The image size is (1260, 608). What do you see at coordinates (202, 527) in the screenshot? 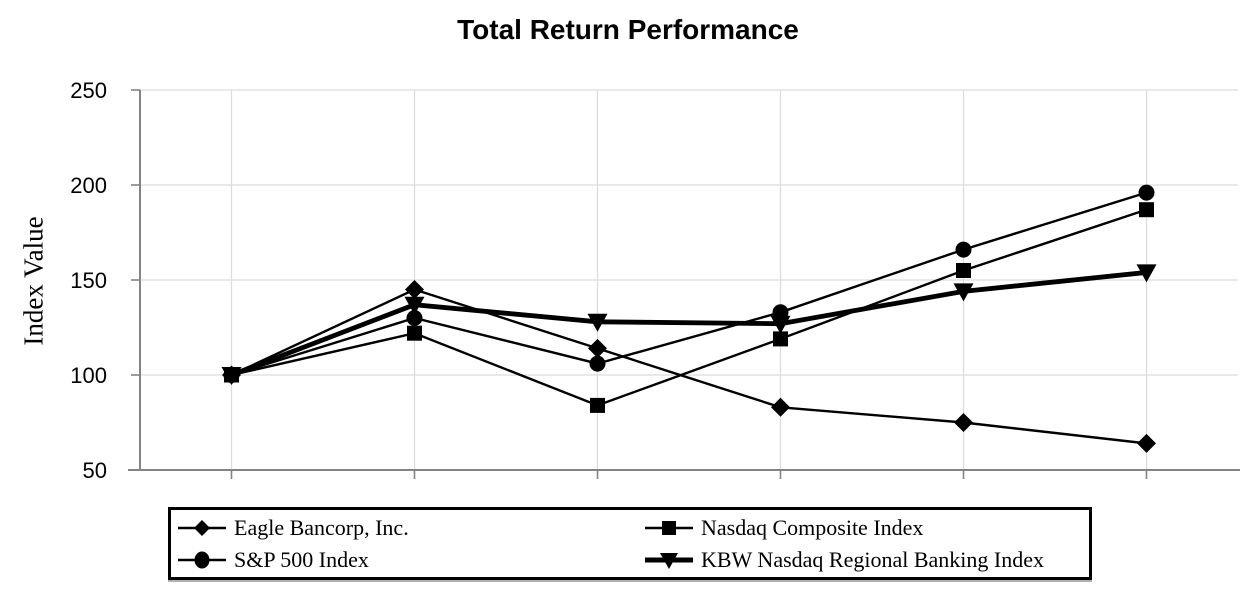
I see `diamond-marker-icon` at bounding box center [202, 527].